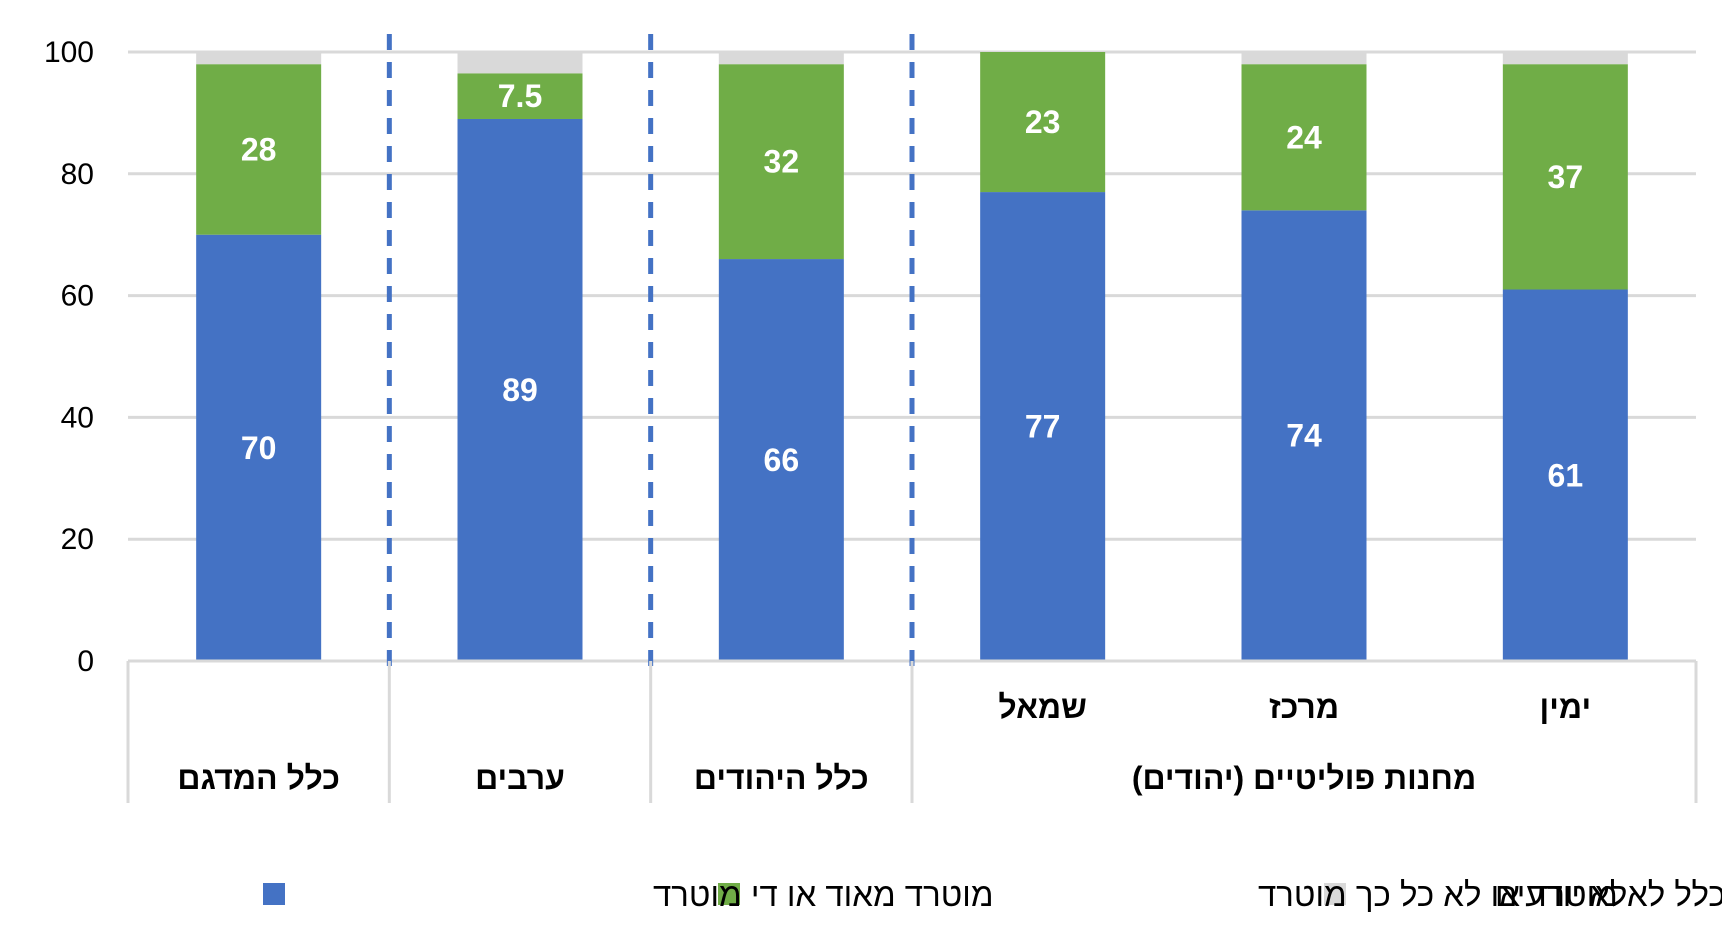 Image resolution: width=1722 pixels, height=946 pixels. I want to click on category-label: ערבים, so click(520, 778).